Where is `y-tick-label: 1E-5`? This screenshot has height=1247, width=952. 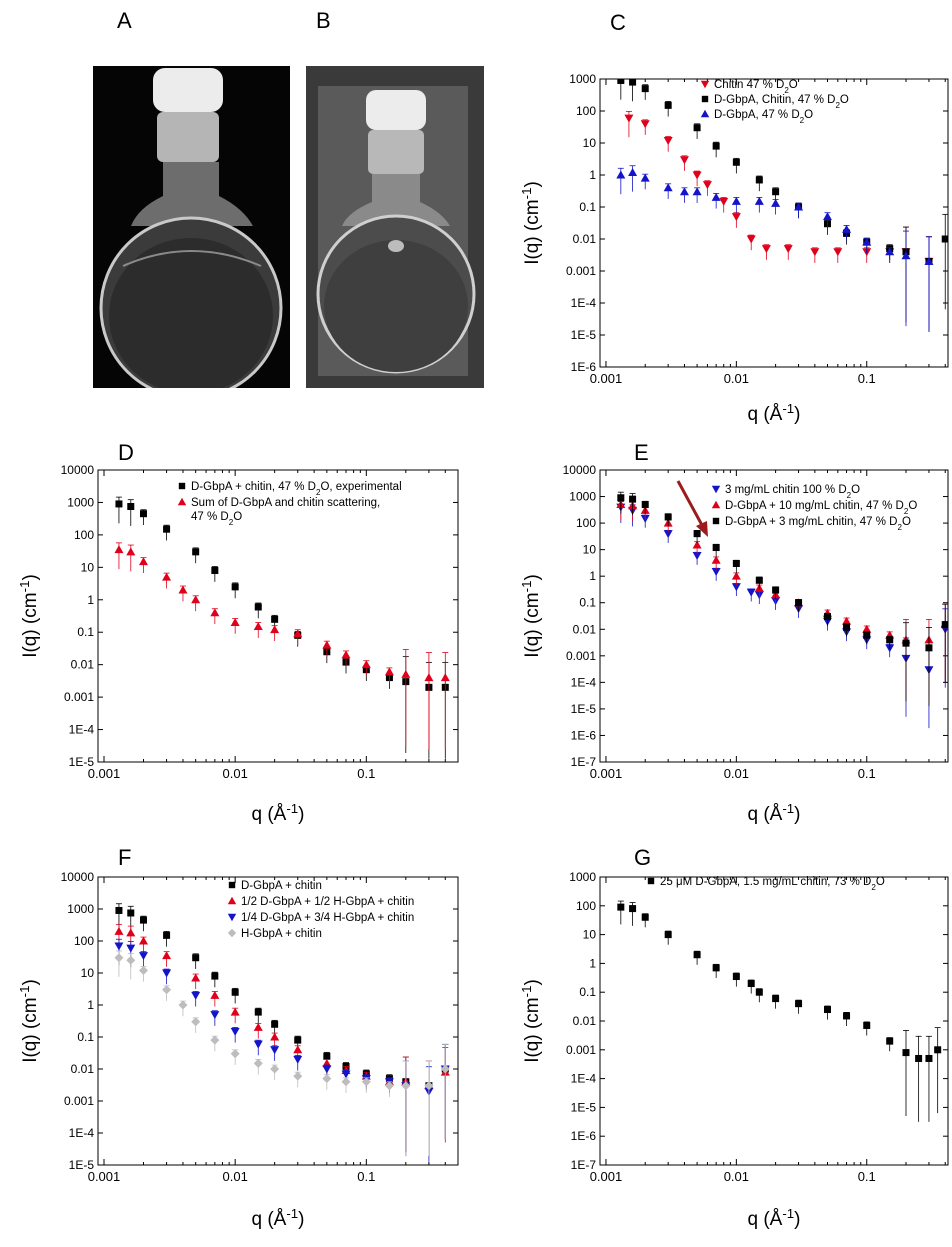 y-tick-label: 1E-5 is located at coordinates (584, 1107).